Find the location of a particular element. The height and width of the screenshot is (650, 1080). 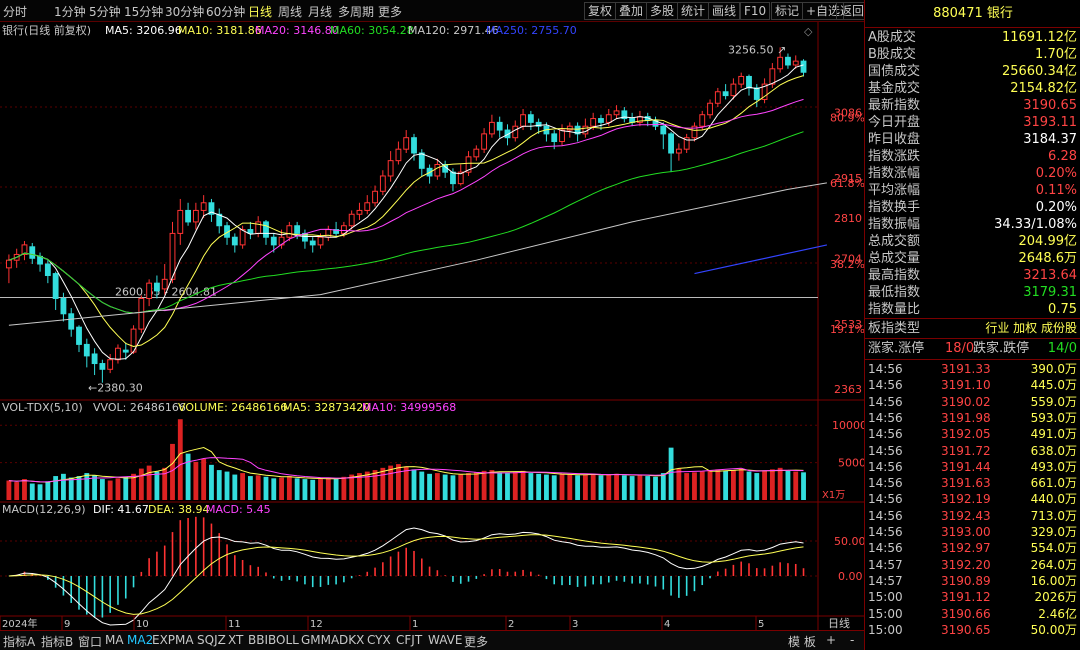

high-annotation: 3256.50 ↗ is located at coordinates (757, 50).